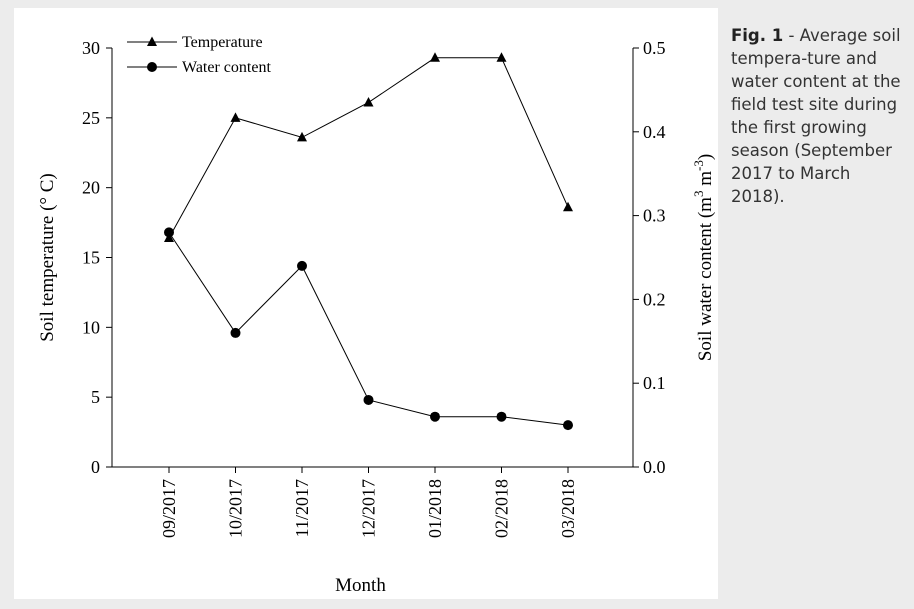 This screenshot has height=609, width=914. Describe the element at coordinates (152, 41) in the screenshot. I see `legend-marker-temperature` at that location.